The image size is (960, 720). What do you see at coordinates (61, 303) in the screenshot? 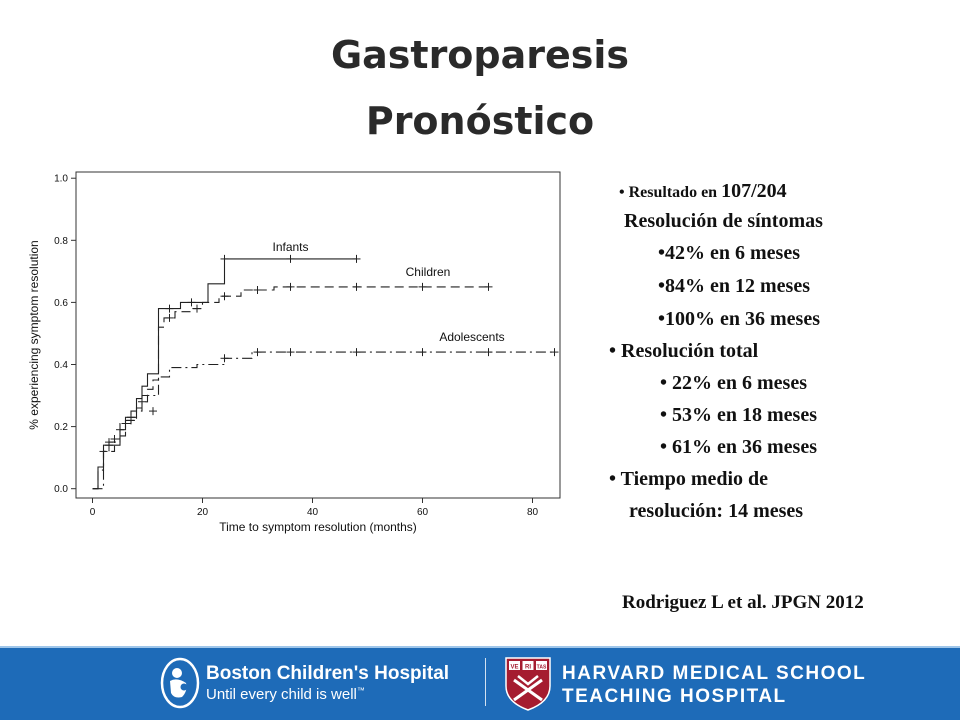
I see `y-tick-label: 0.6` at bounding box center [61, 303].